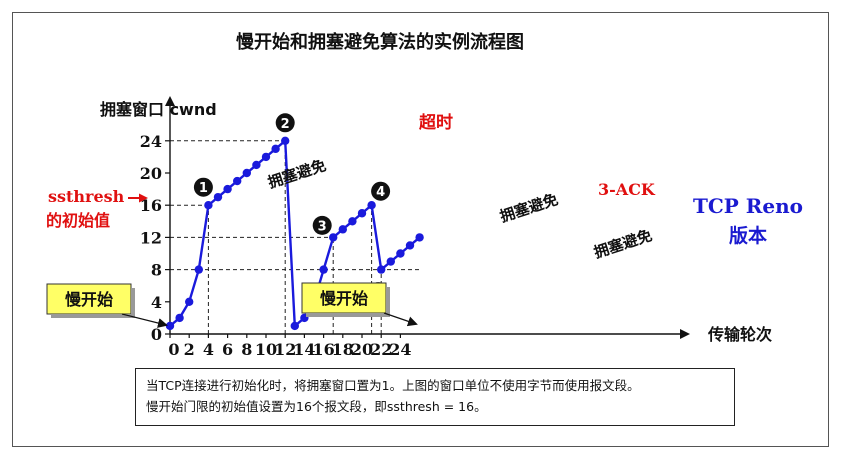 The width and height of the screenshot is (842, 465). Describe the element at coordinates (316, 406) in the screenshot. I see `note-line-2: 慢开始门限的初始值设置为16个报文段，即ssthresh = 16。` at that location.